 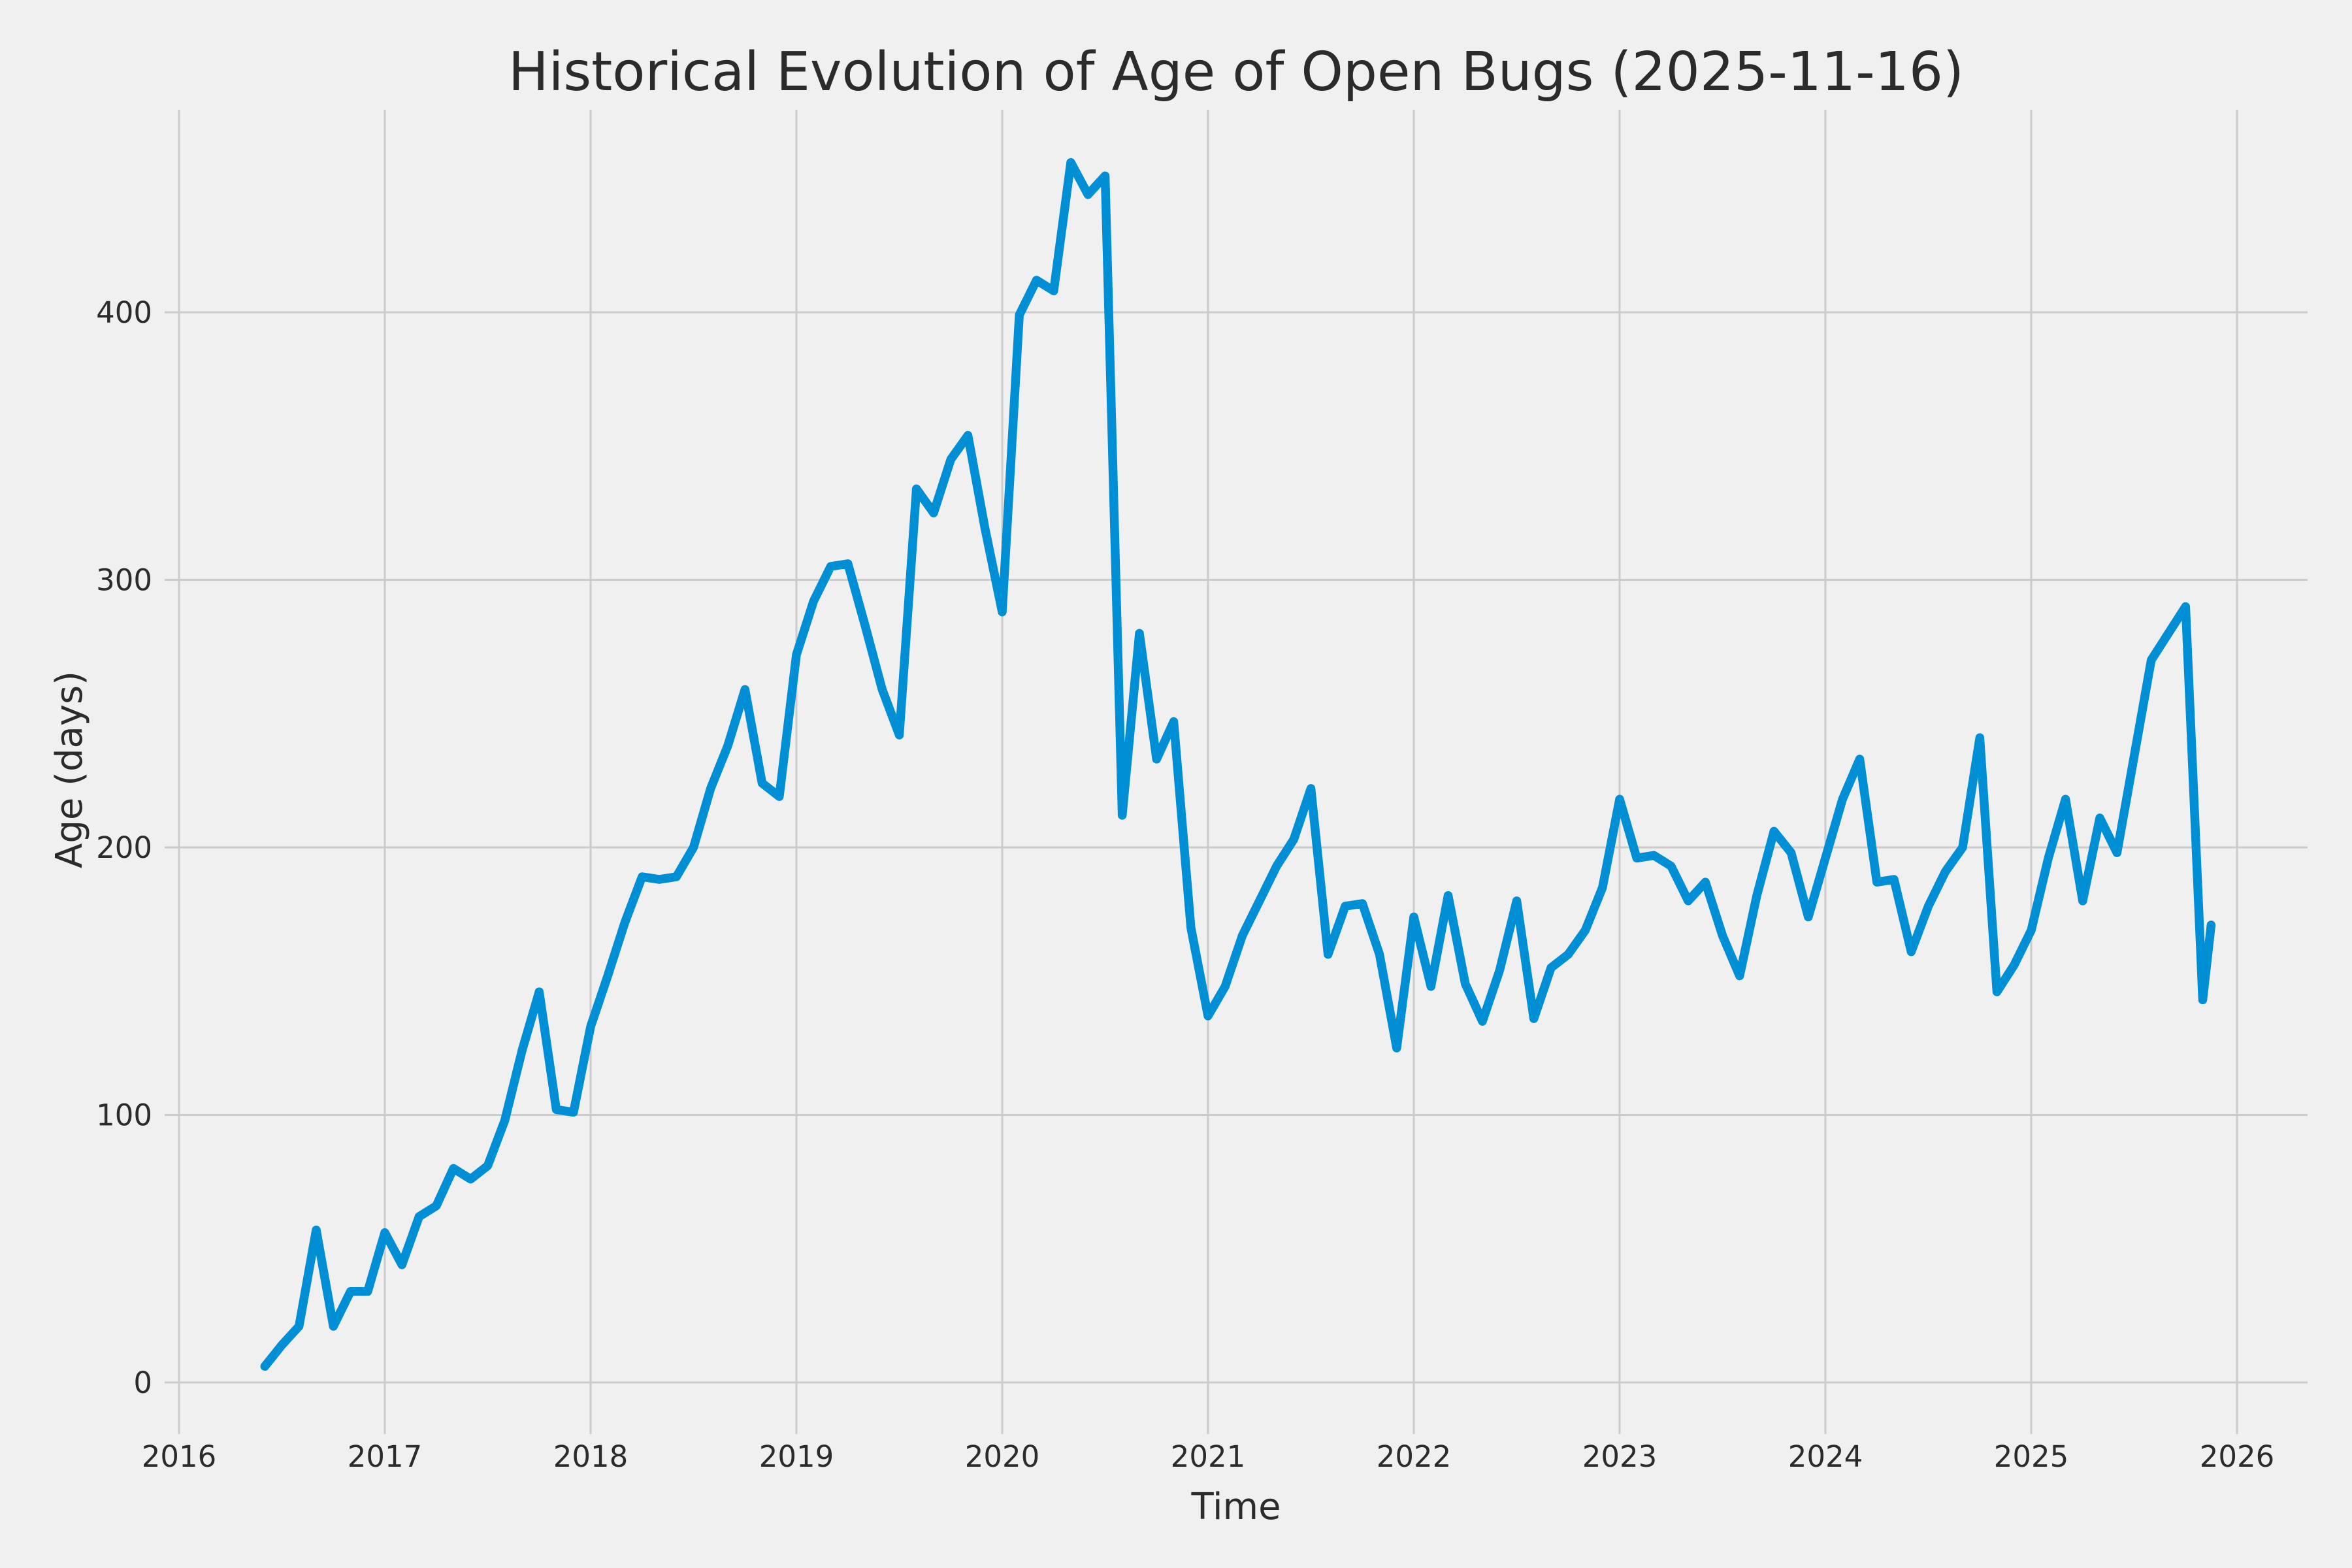 What do you see at coordinates (2237, 1456) in the screenshot?
I see `x-tick-label: 2026` at bounding box center [2237, 1456].